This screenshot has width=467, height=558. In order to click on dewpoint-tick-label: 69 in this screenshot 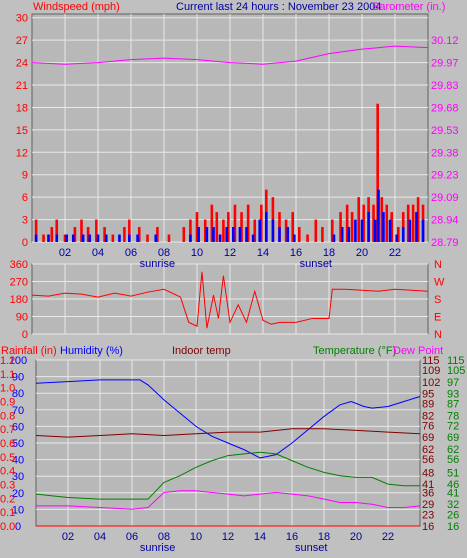, I will do `click(453, 438)`.